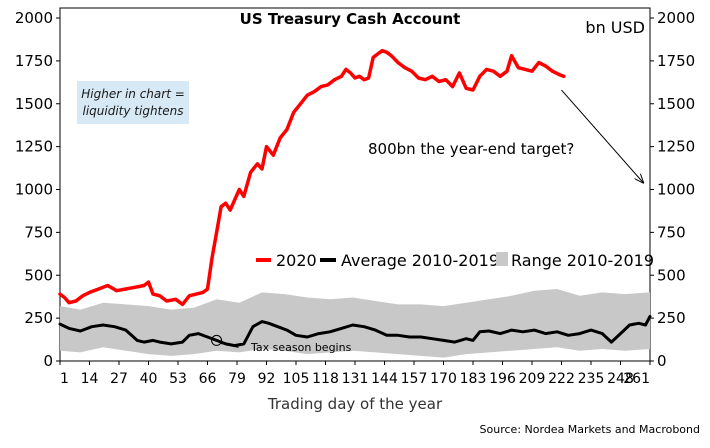 Image resolution: width=710 pixels, height=448 pixels. I want to click on note-box, so click(133, 102).